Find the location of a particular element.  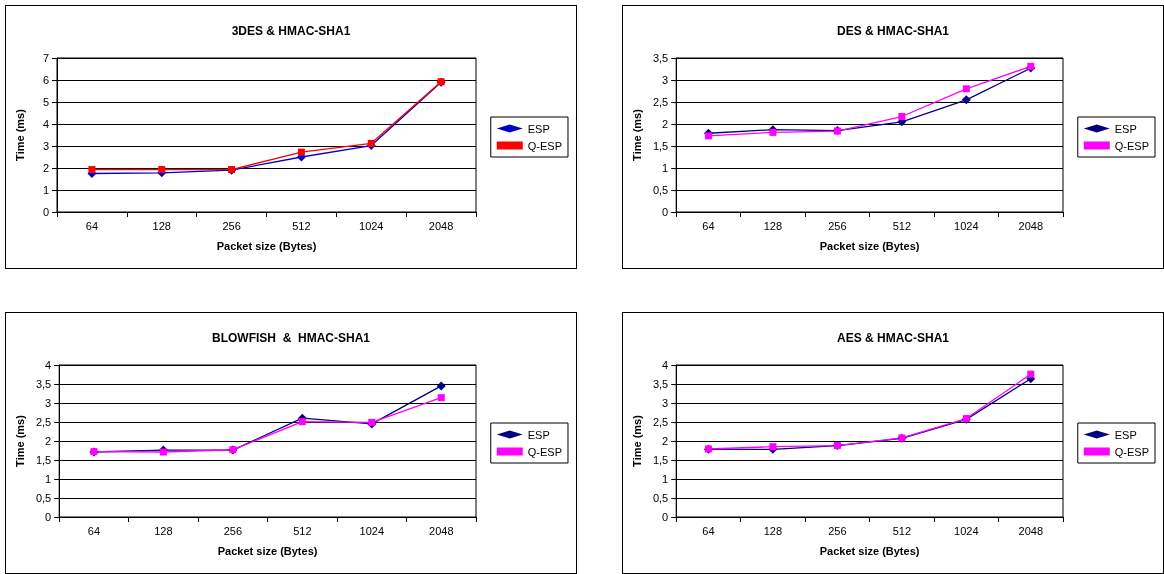

chart-title: DES & HMAC-SHA1 is located at coordinates (893, 31).